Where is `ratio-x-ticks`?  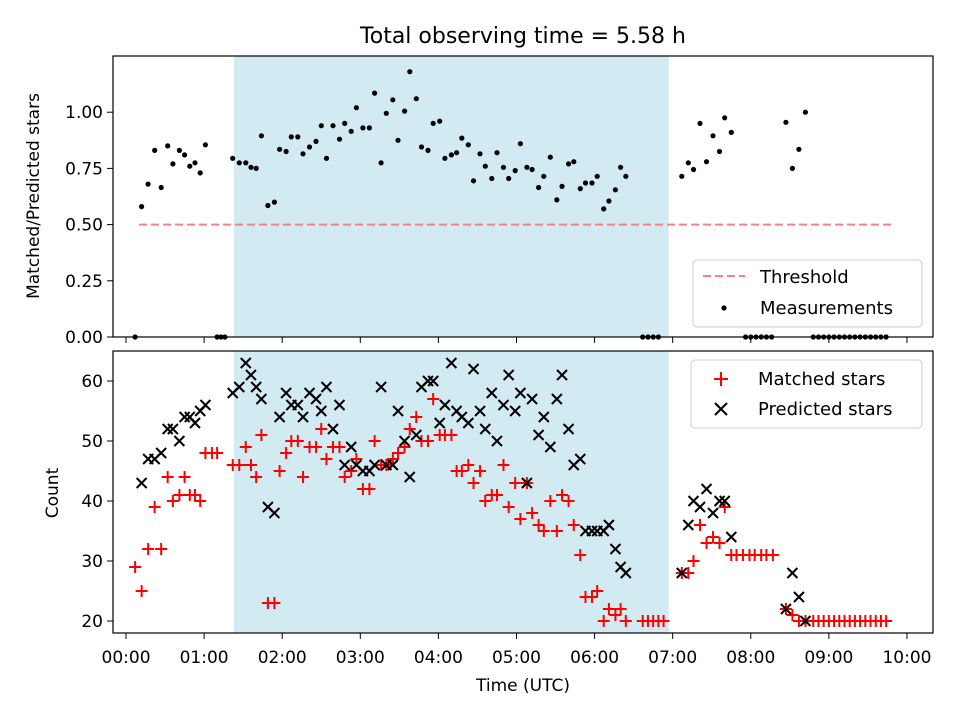 ratio-x-ticks is located at coordinates (516, 340).